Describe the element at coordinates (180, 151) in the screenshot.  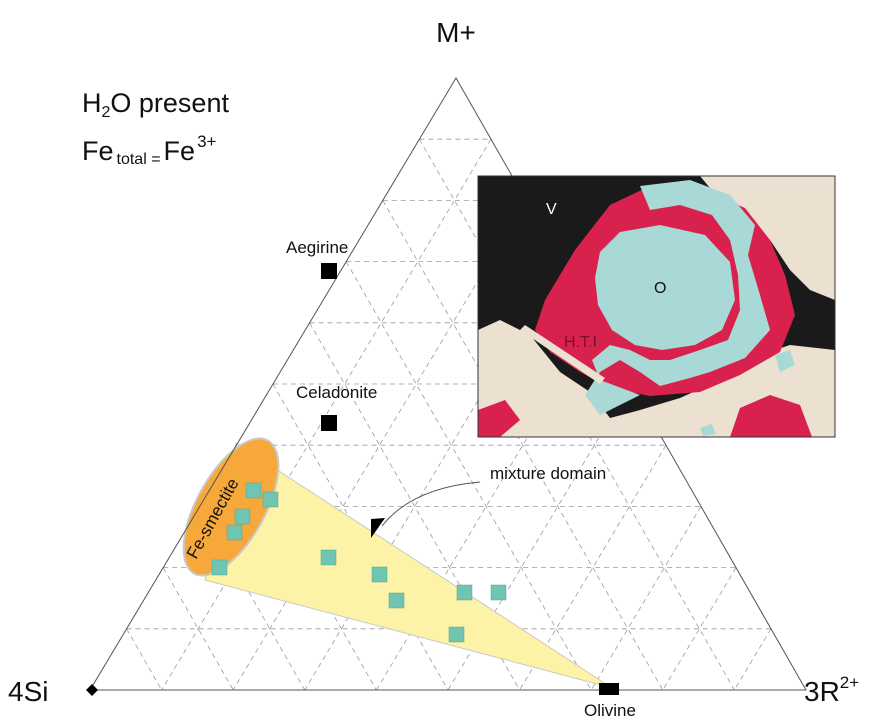
I see `condition-iron-fe2: Fe` at that location.